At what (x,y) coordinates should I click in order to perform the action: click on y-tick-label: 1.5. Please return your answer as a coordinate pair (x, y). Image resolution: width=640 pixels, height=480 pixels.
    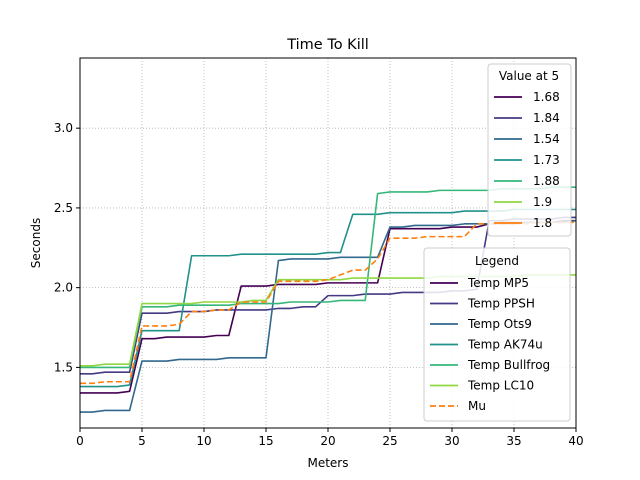
    Looking at the image, I should click on (63, 367).